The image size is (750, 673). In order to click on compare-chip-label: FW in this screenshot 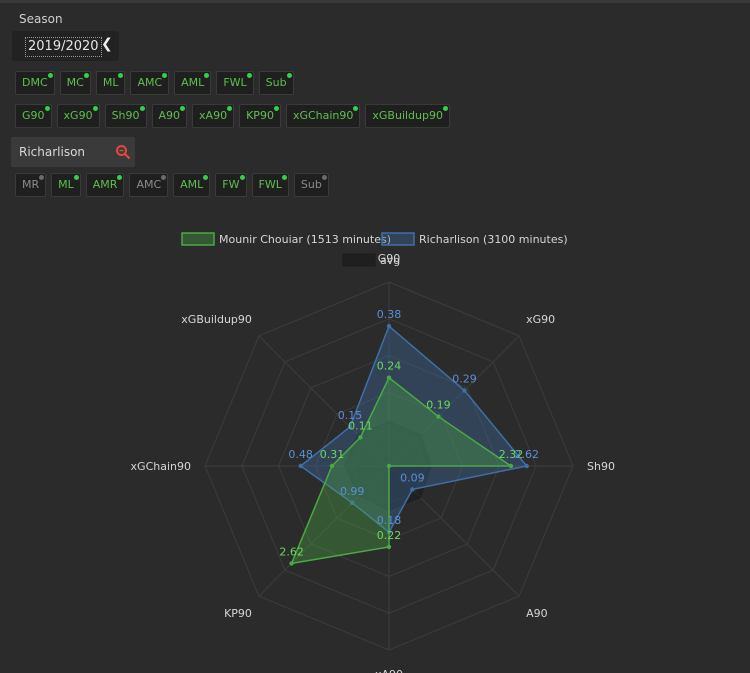, I will do `click(231, 184)`.